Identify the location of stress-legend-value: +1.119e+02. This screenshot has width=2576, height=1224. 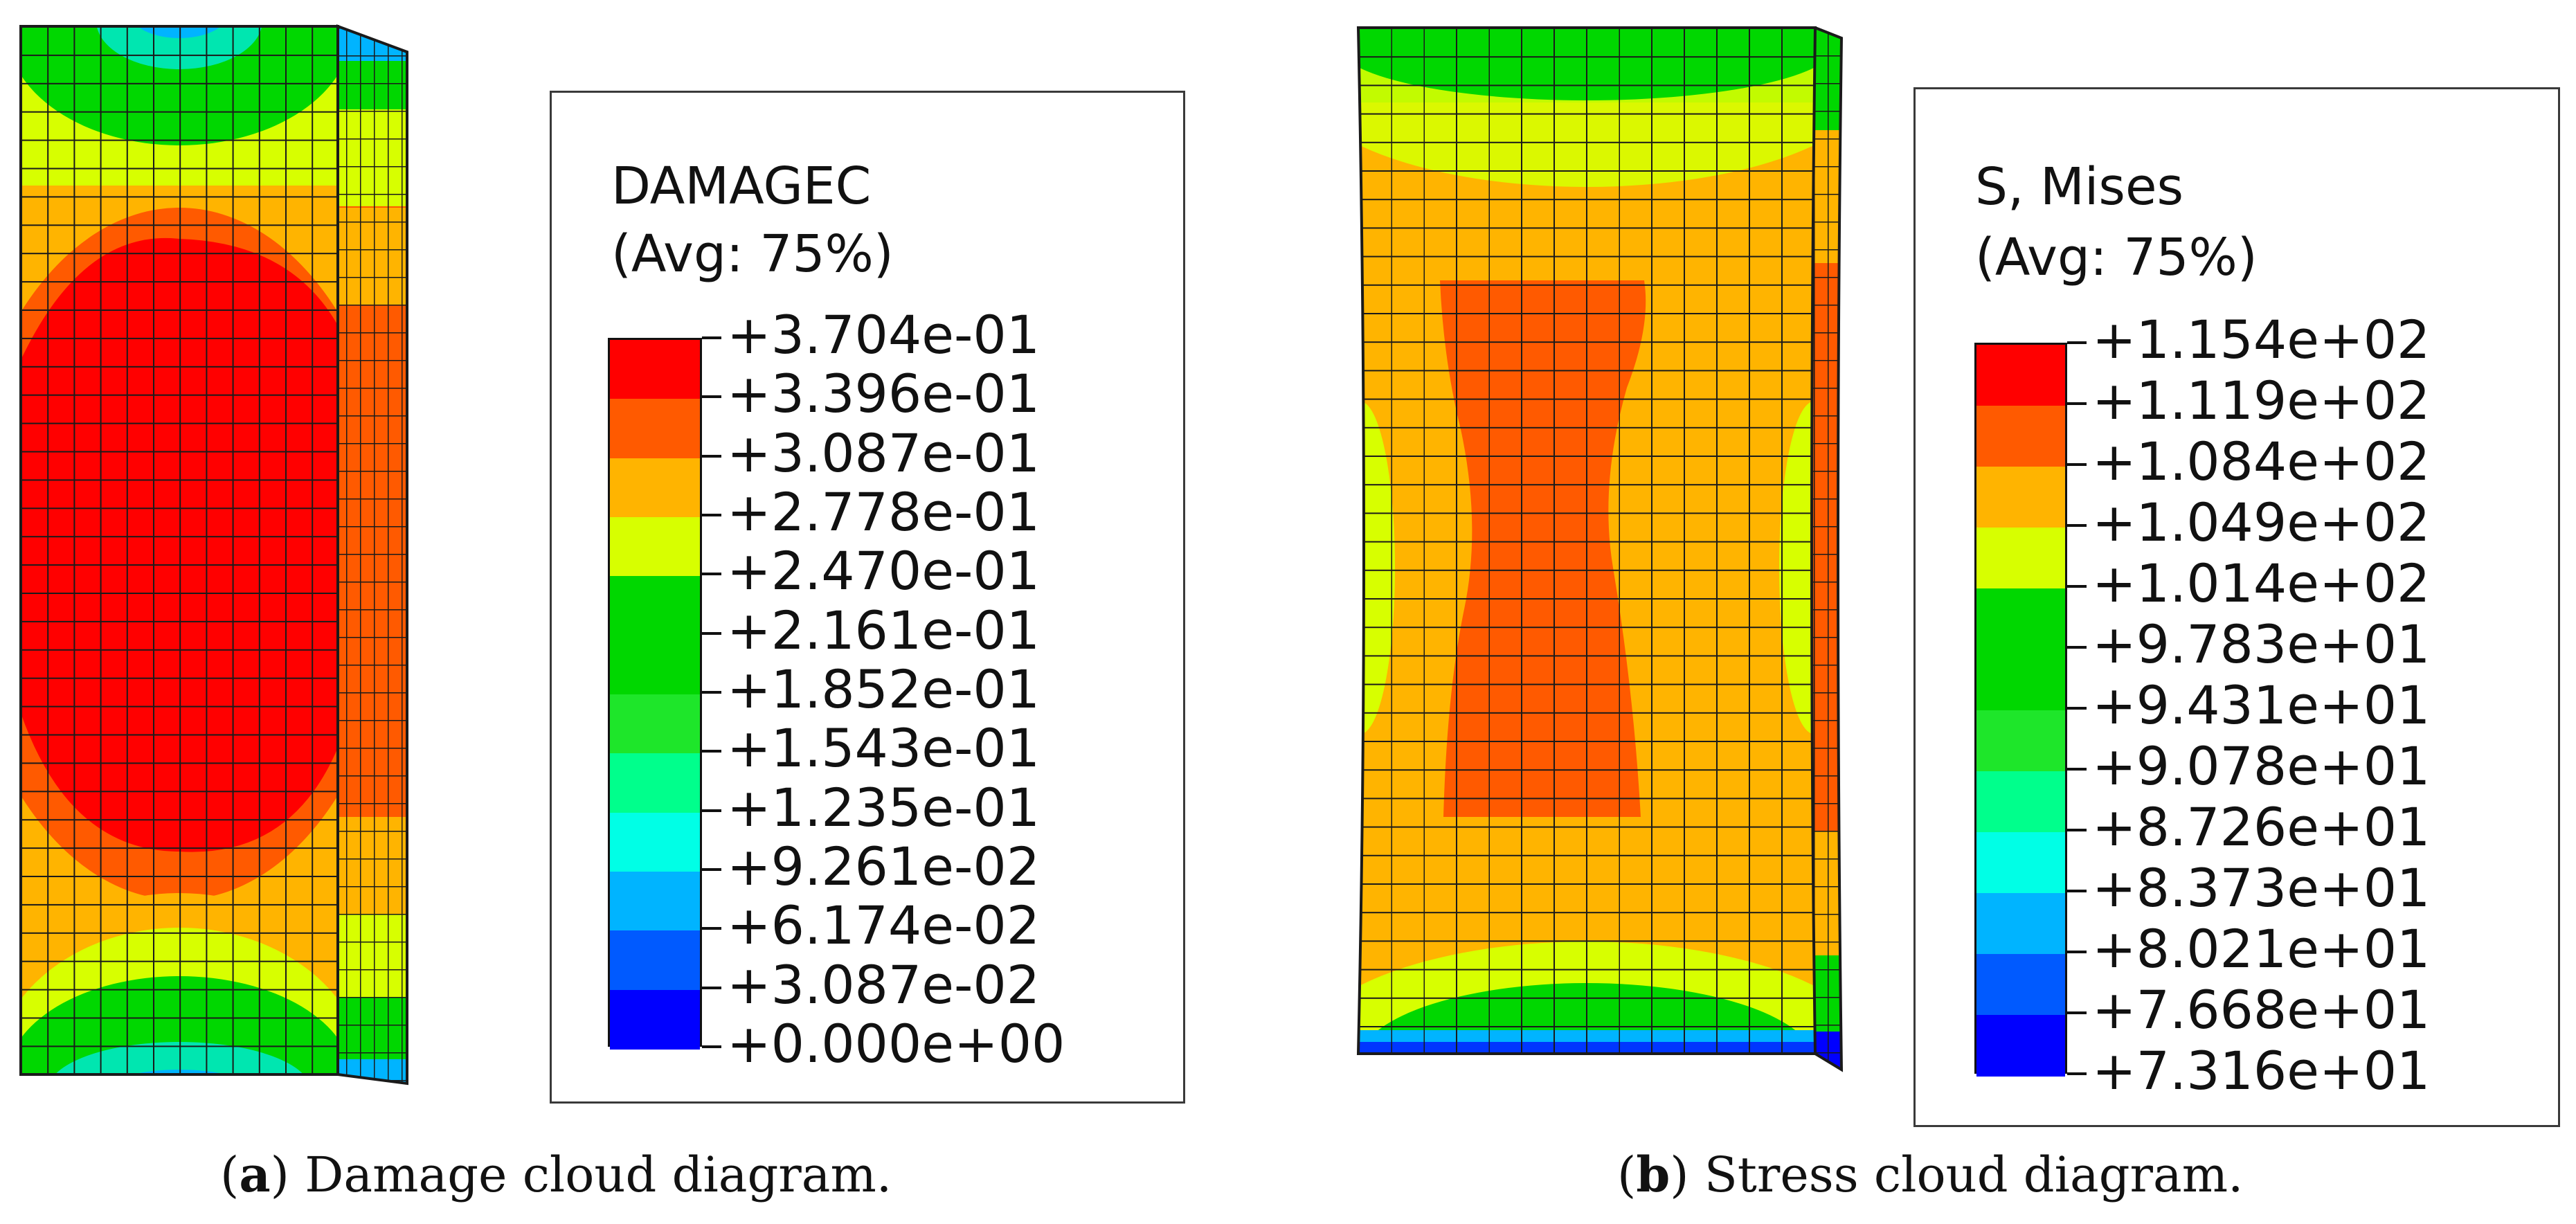
(2261, 400).